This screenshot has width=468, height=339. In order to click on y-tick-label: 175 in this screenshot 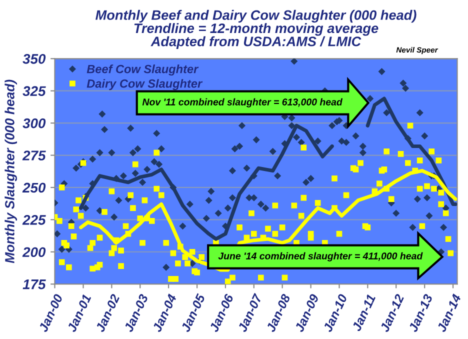, I will do `click(34, 285)`.